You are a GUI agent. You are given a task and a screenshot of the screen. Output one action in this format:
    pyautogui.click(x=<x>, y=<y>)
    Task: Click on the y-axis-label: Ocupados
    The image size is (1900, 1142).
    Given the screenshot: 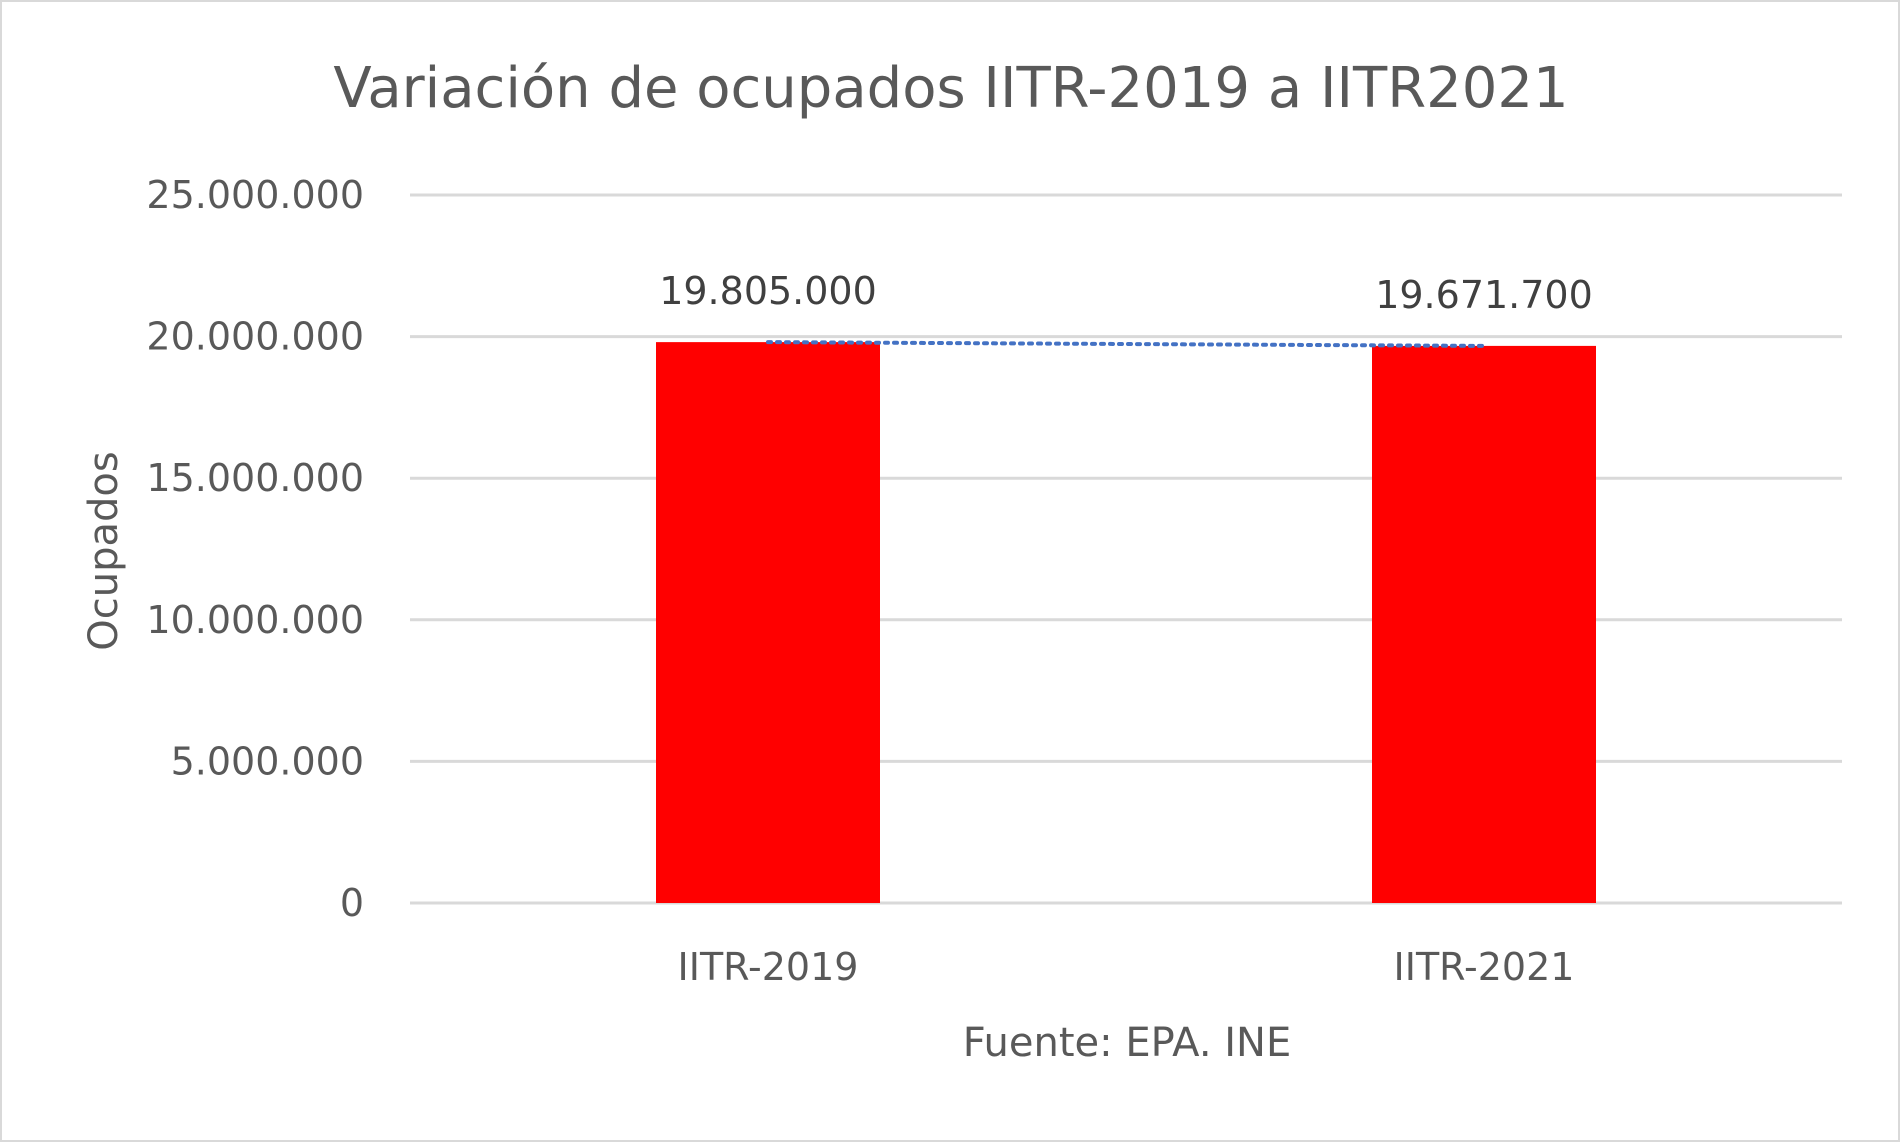 What is the action you would take?
    pyautogui.click(x=104, y=550)
    